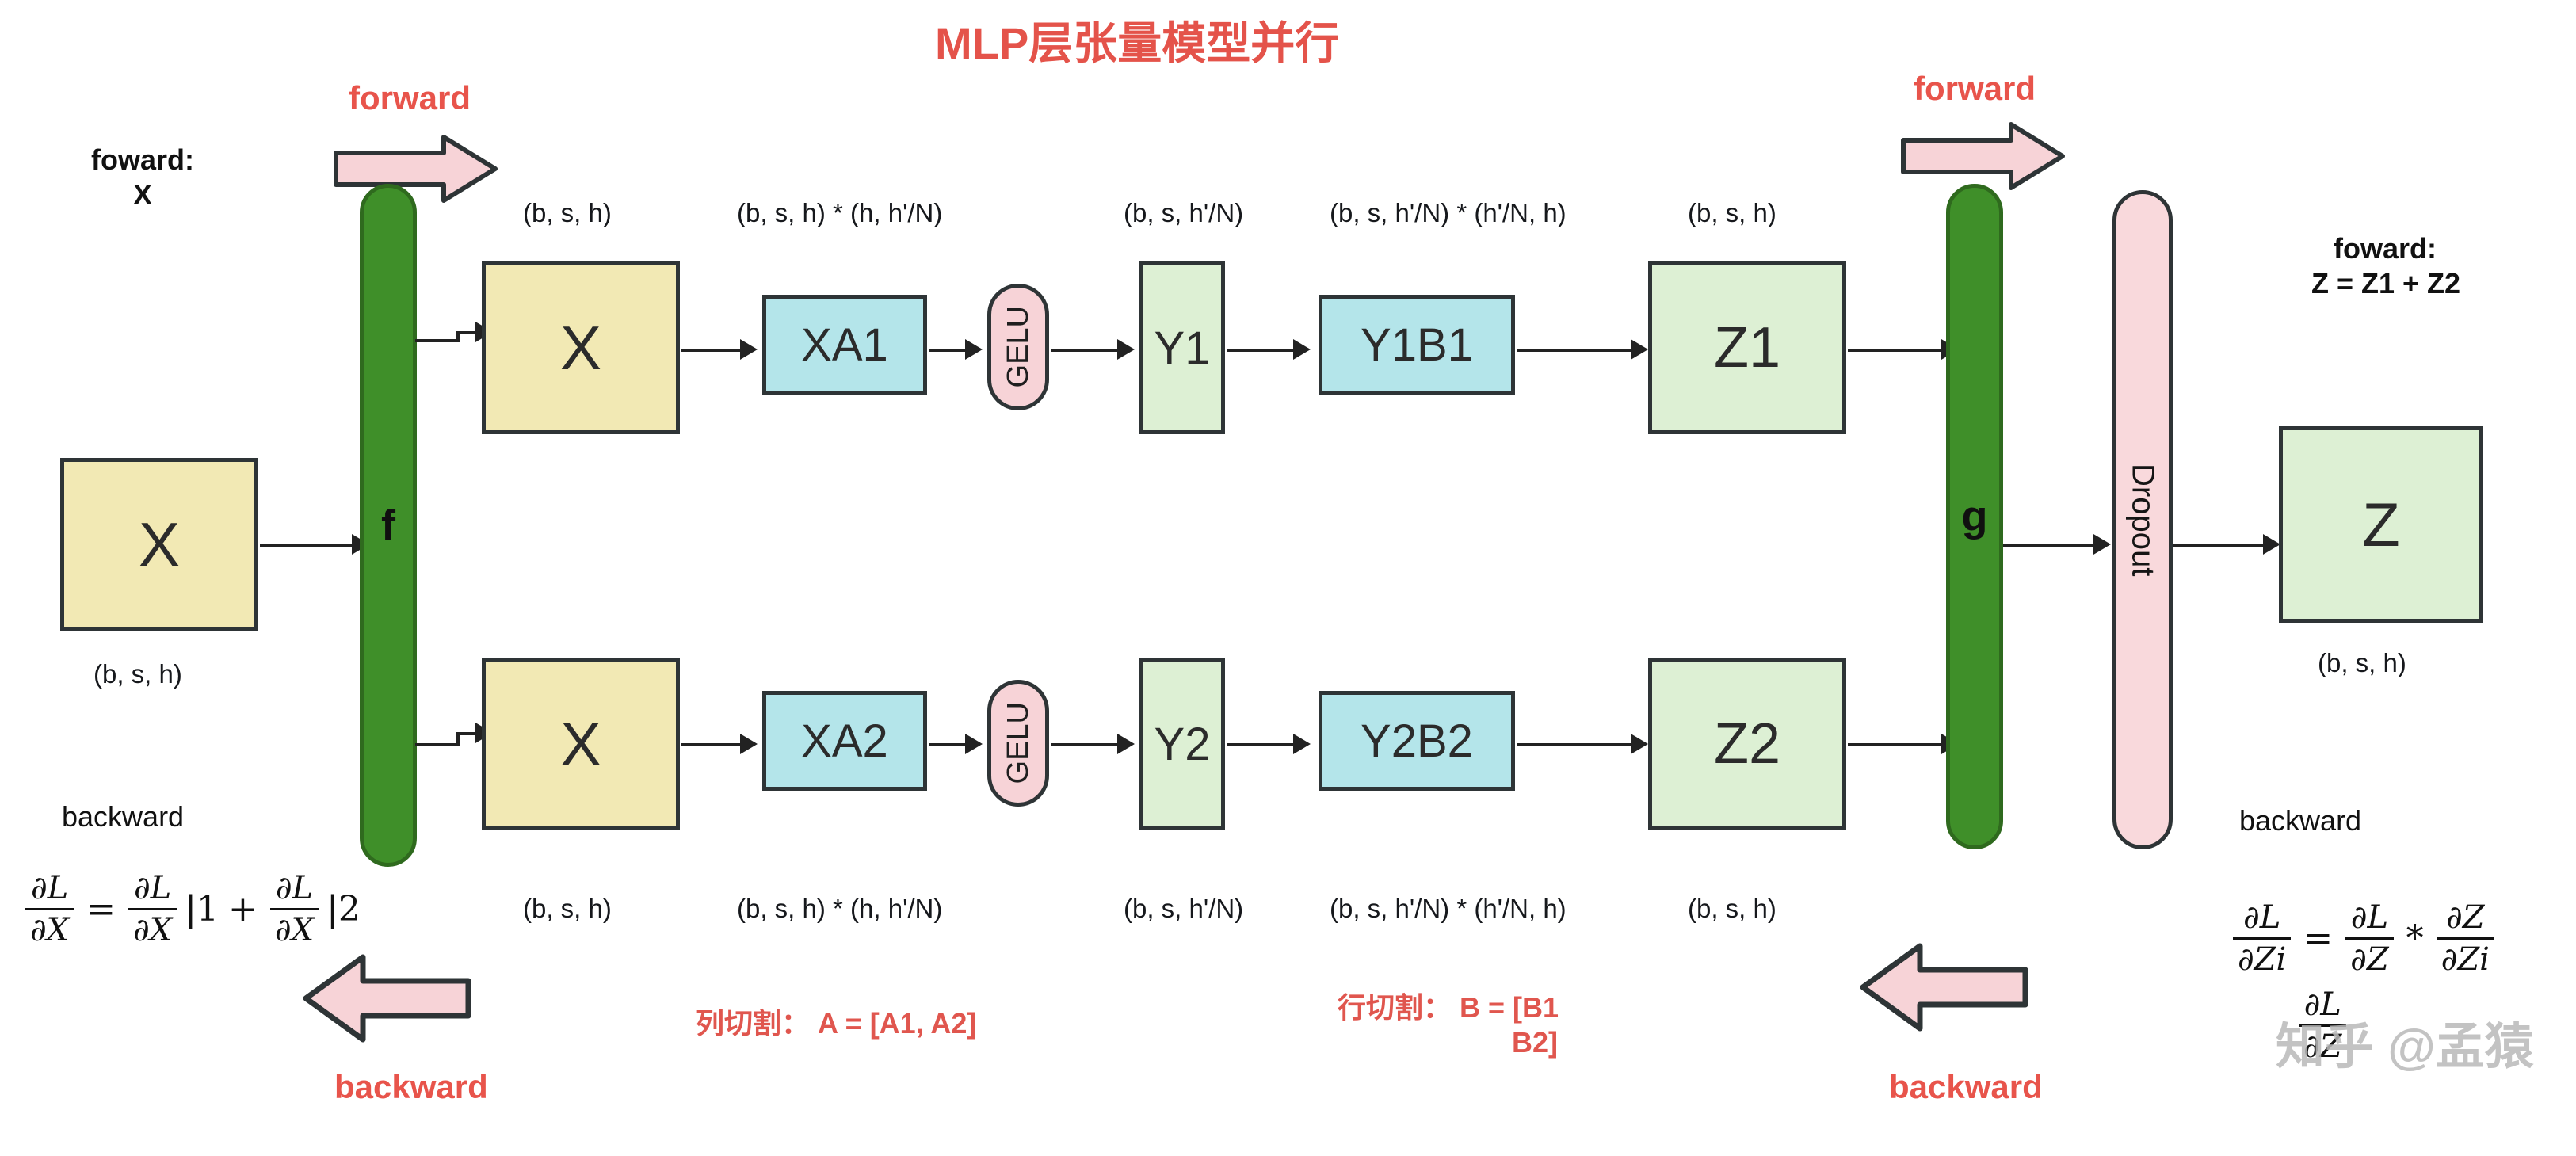 The image size is (2576, 1156). Describe the element at coordinates (2405, 1047) in the screenshot. I see `watermark: 知乎 @孟猿` at that location.